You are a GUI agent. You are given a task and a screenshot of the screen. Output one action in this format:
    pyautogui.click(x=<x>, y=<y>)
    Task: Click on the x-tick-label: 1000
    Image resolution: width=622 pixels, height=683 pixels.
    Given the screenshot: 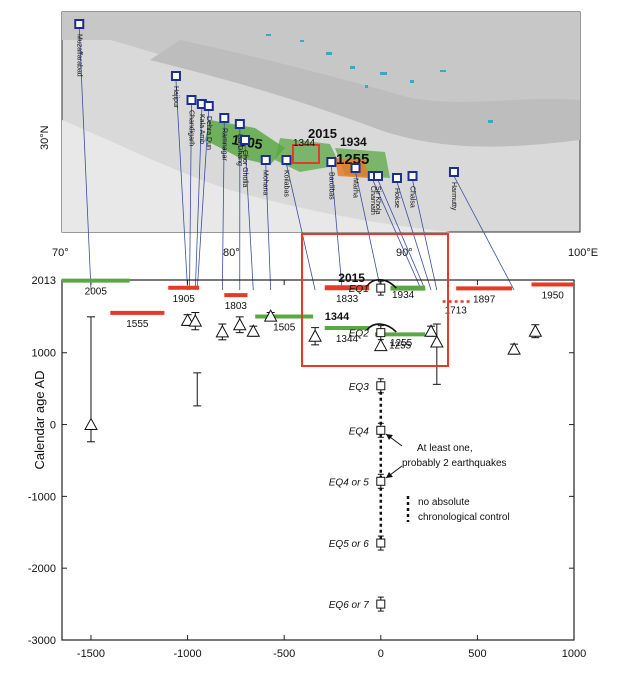 What is the action you would take?
    pyautogui.click(x=574, y=654)
    